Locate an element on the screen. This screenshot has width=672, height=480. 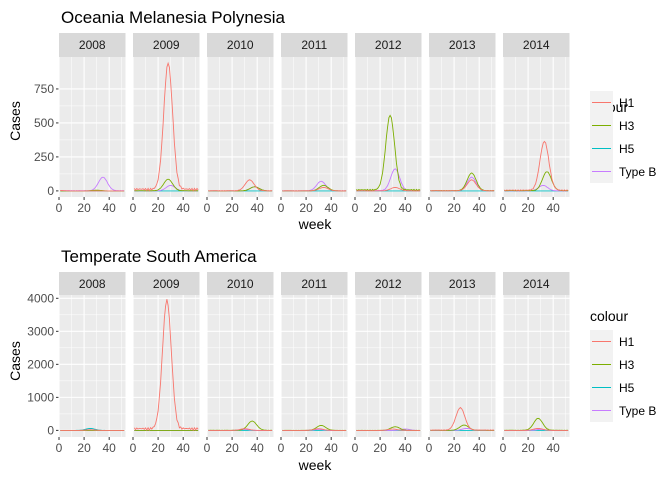
facet-strip-label: 2011 is located at coordinates (314, 45).